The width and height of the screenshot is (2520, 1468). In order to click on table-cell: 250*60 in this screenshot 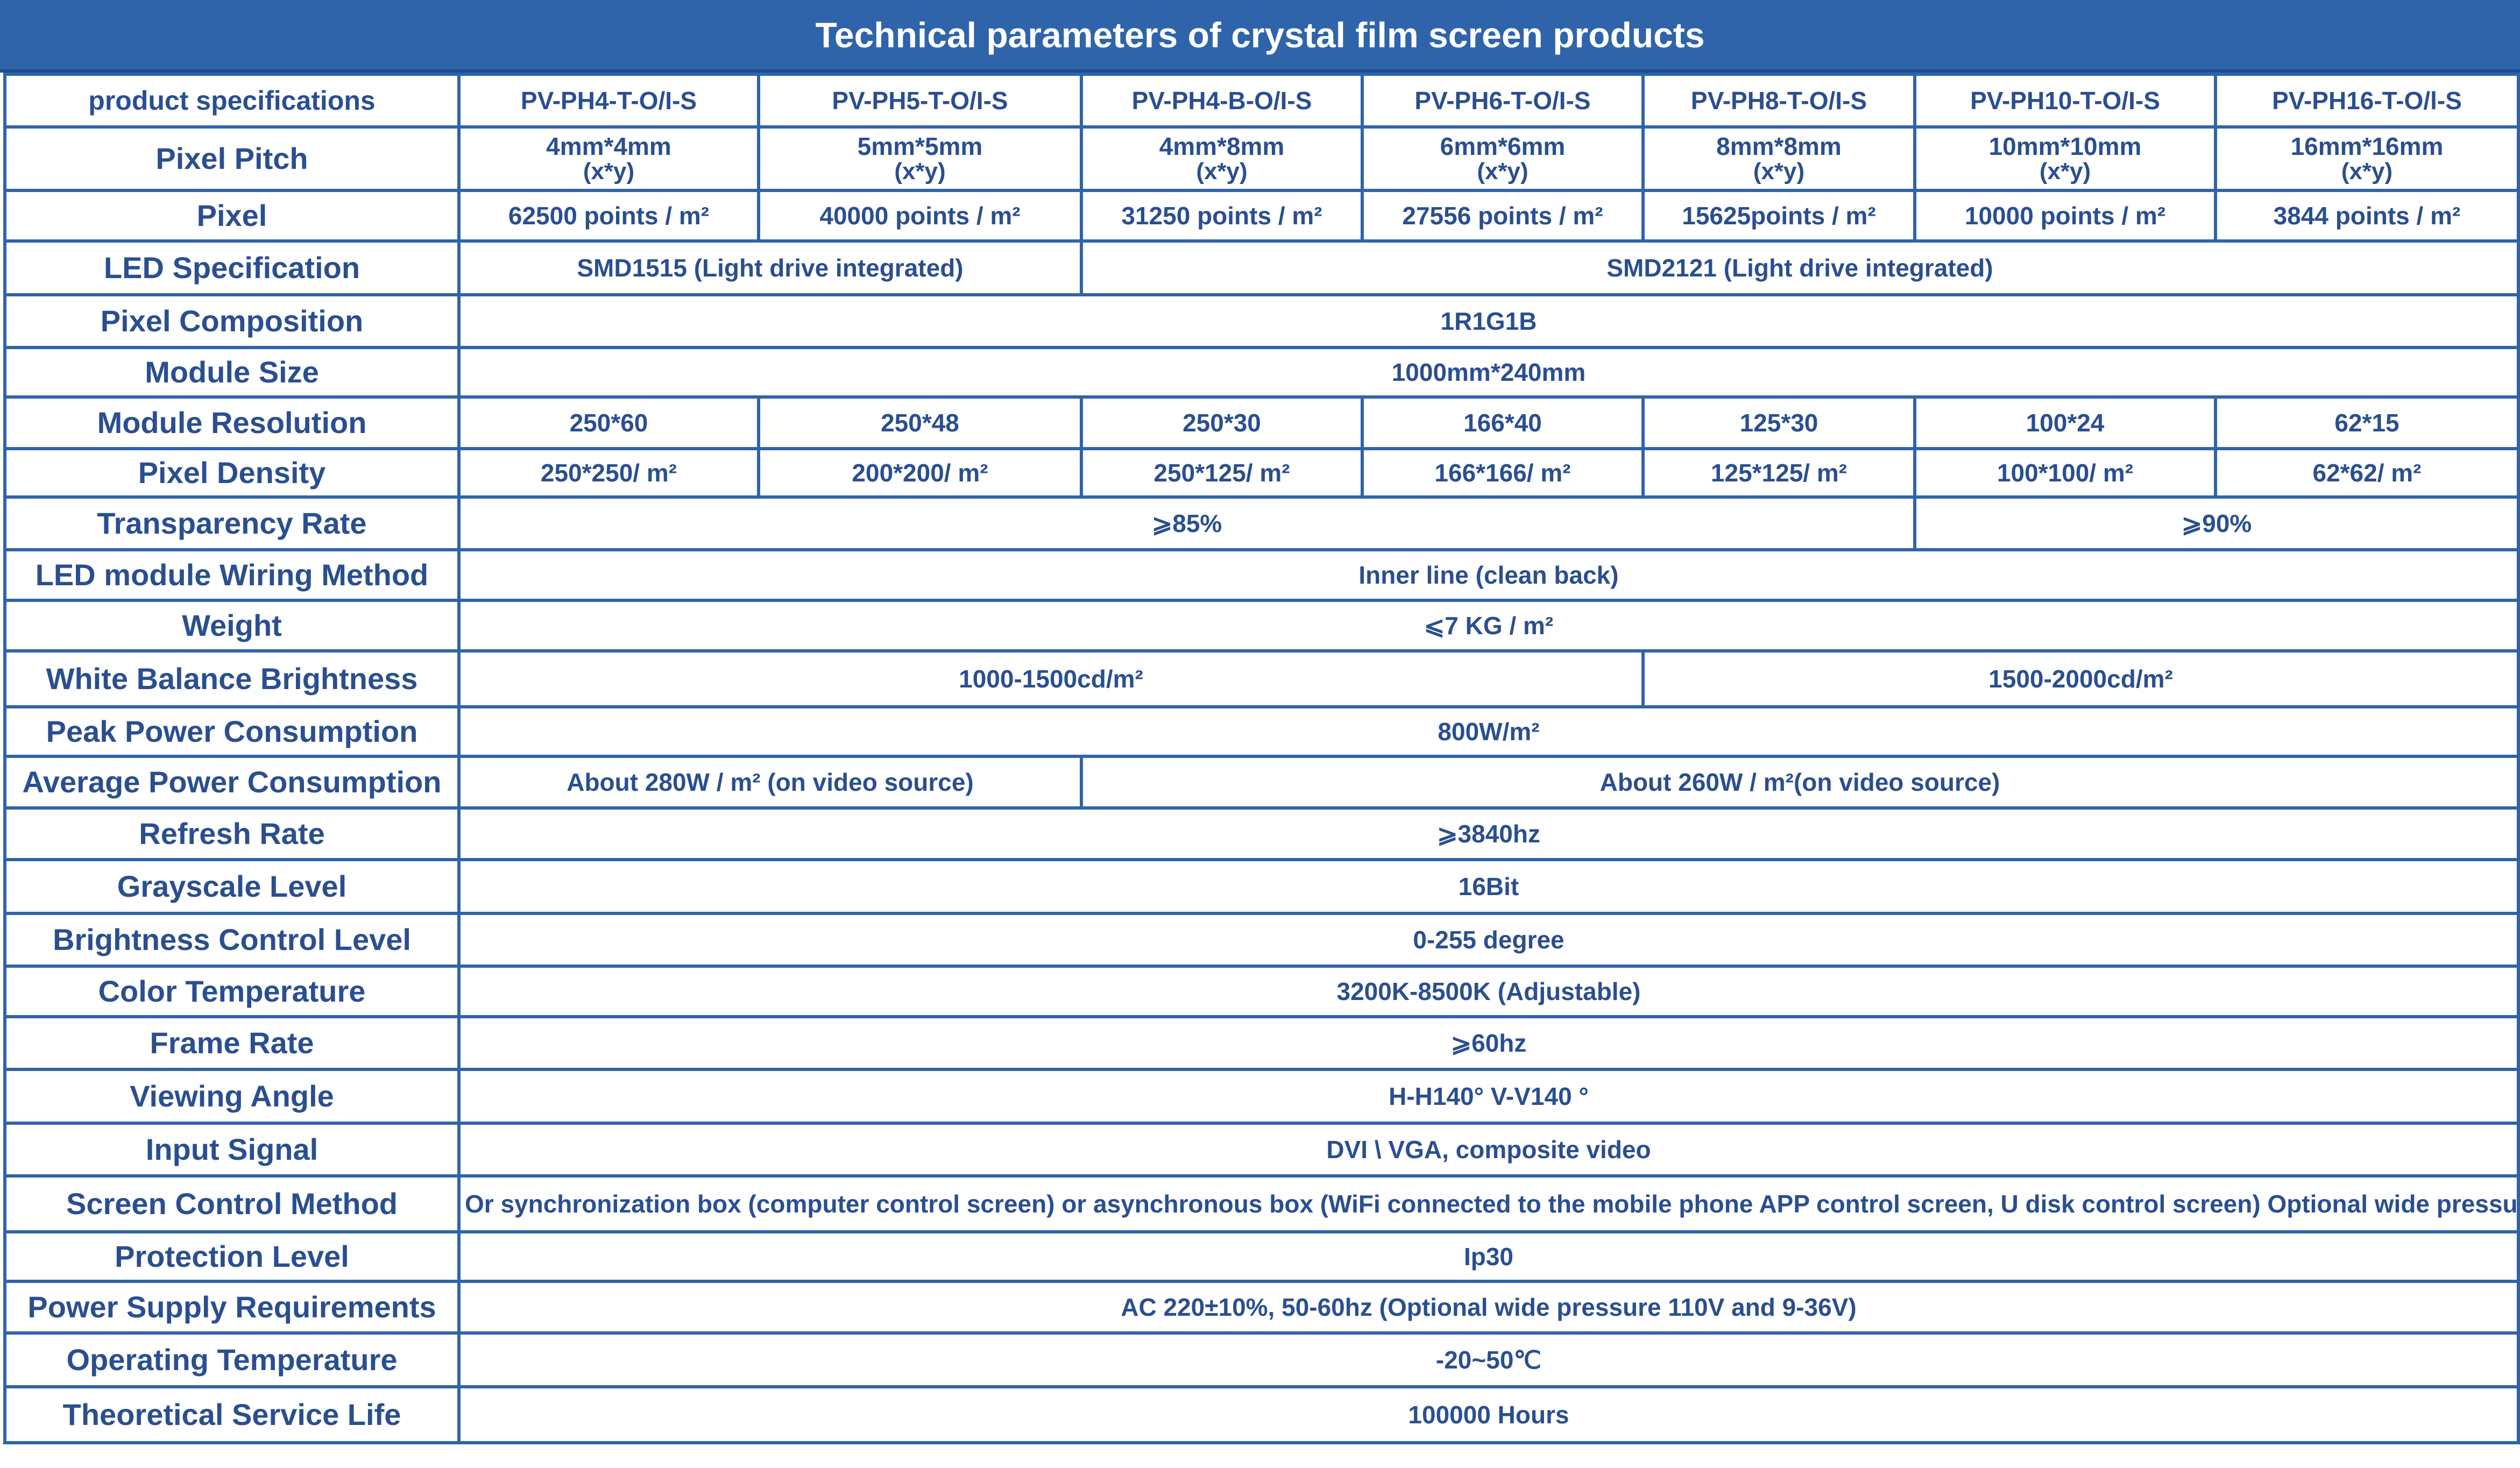, I will do `click(609, 422)`.